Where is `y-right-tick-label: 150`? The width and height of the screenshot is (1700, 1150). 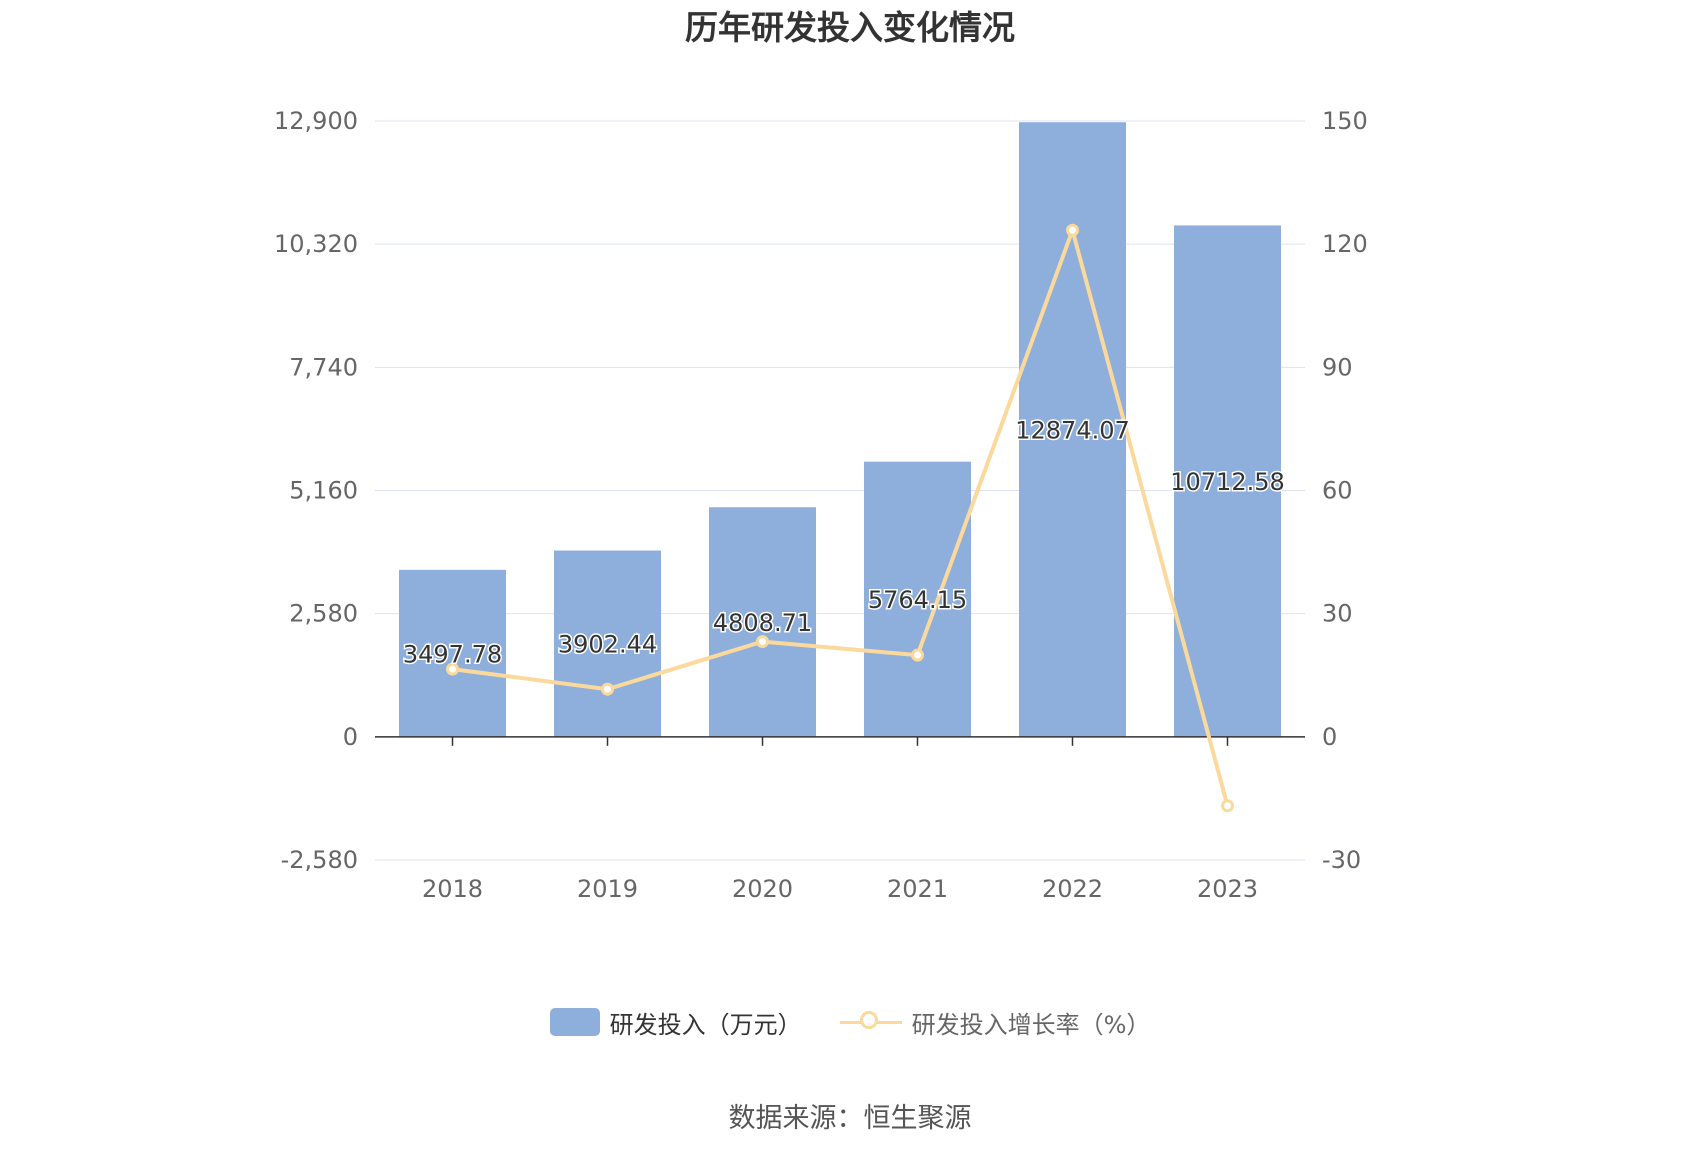 y-right-tick-label: 150 is located at coordinates (1345, 121).